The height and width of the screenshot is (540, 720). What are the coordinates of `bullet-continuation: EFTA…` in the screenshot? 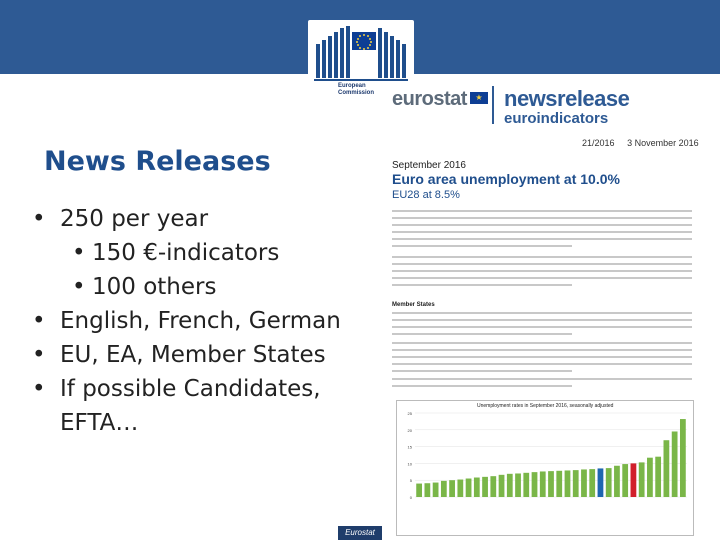 It's located at (99, 423).